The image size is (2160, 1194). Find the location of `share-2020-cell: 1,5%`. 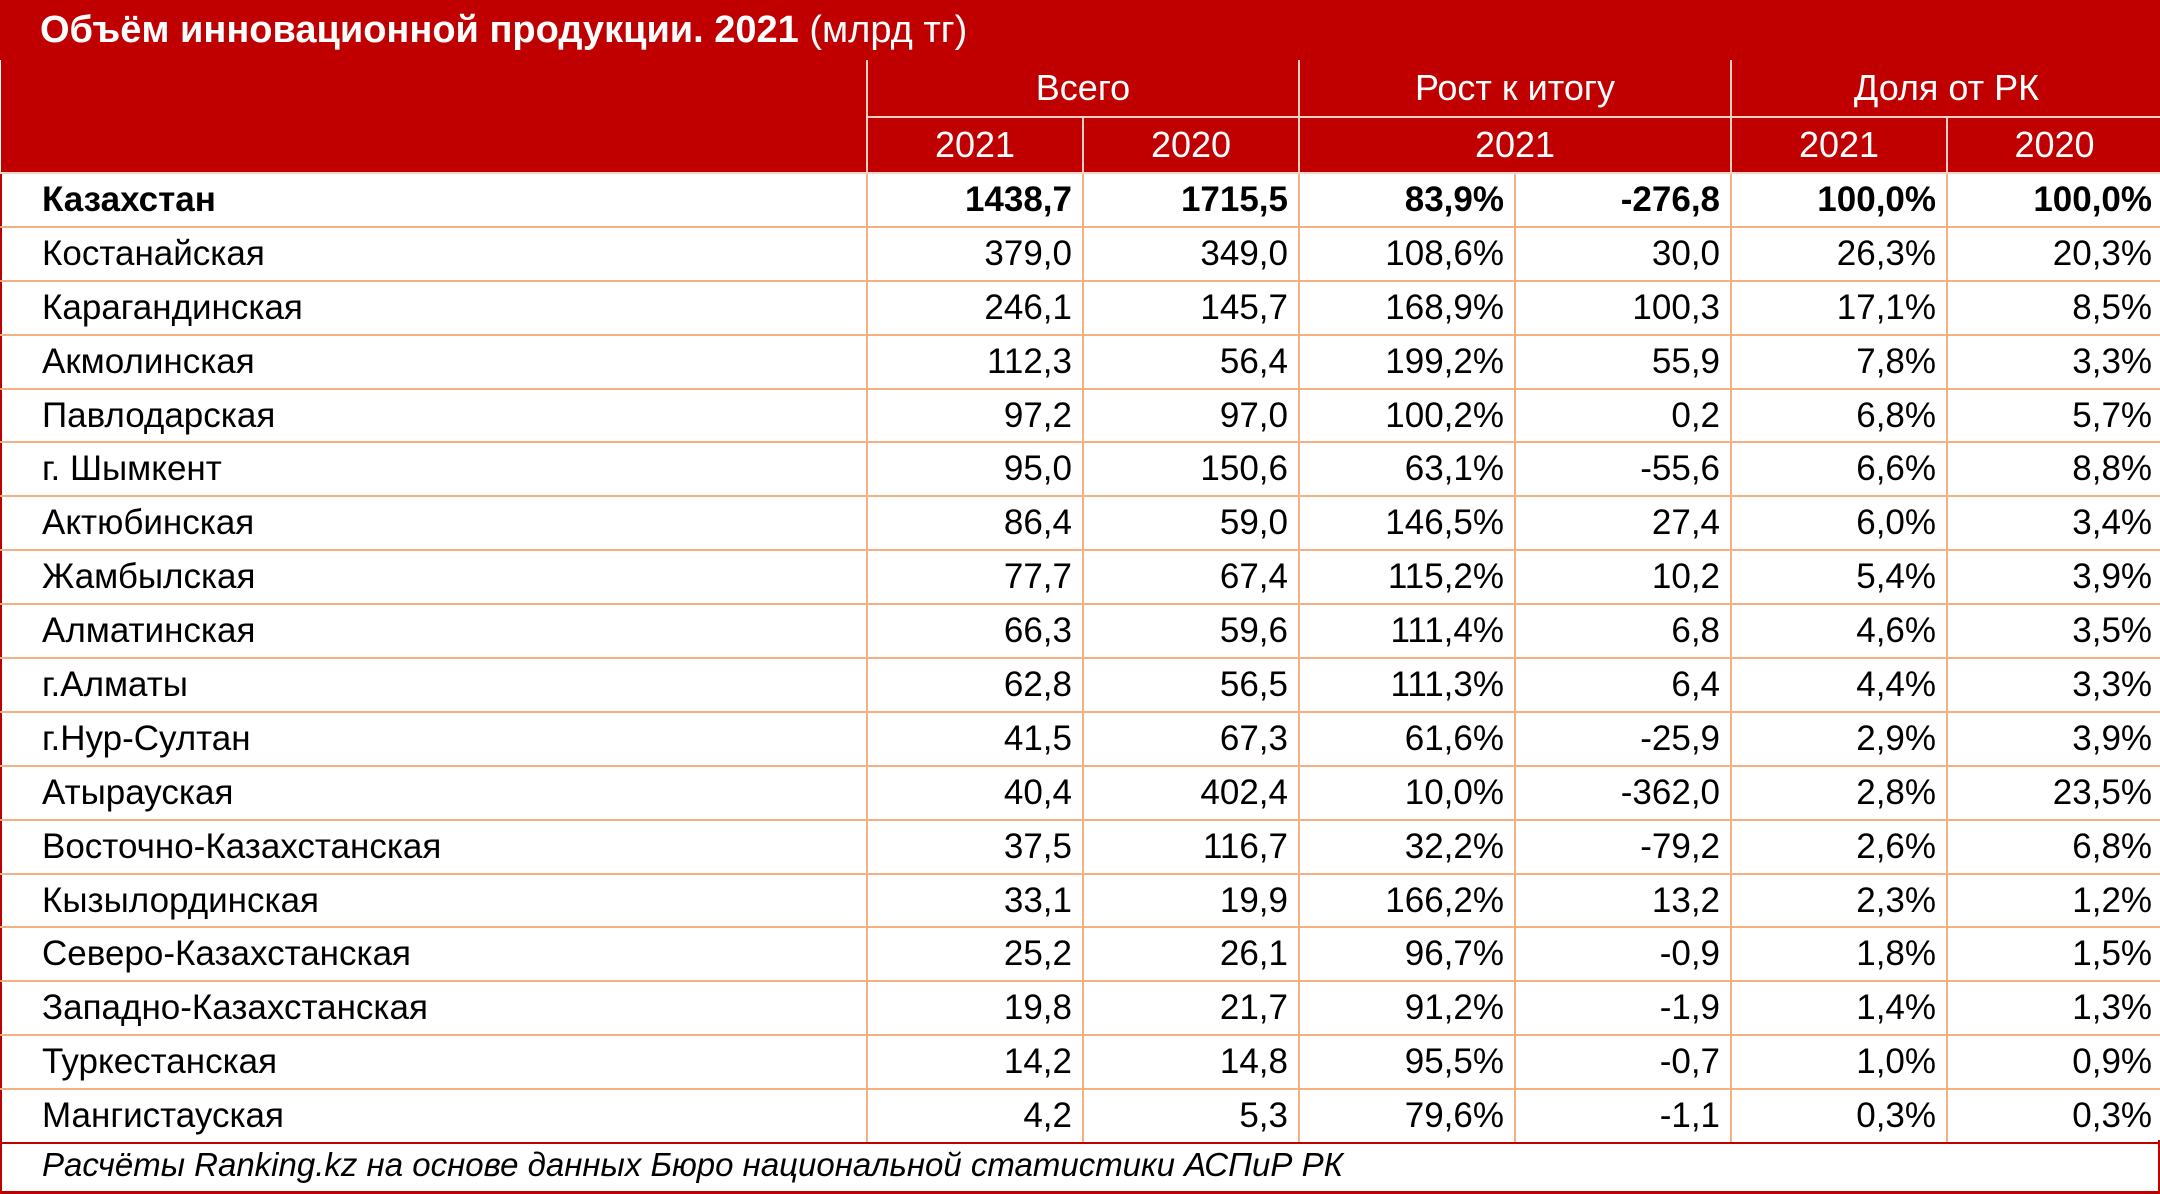

share-2020-cell: 1,5% is located at coordinates (2053, 955).